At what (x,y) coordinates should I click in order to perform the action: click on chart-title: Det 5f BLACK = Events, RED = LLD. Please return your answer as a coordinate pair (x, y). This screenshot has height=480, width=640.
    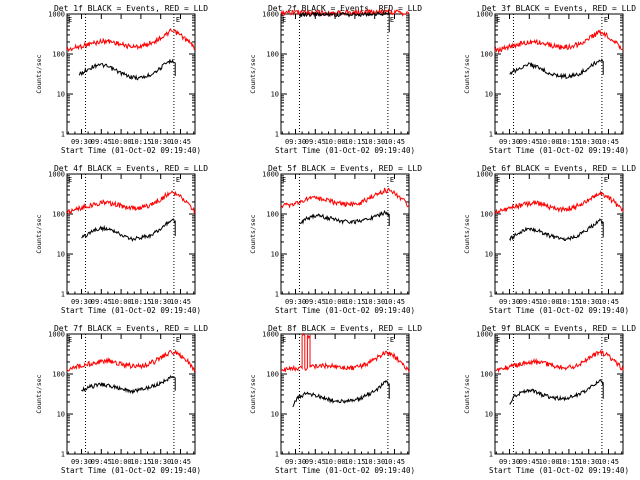
    Looking at the image, I should click on (345, 168).